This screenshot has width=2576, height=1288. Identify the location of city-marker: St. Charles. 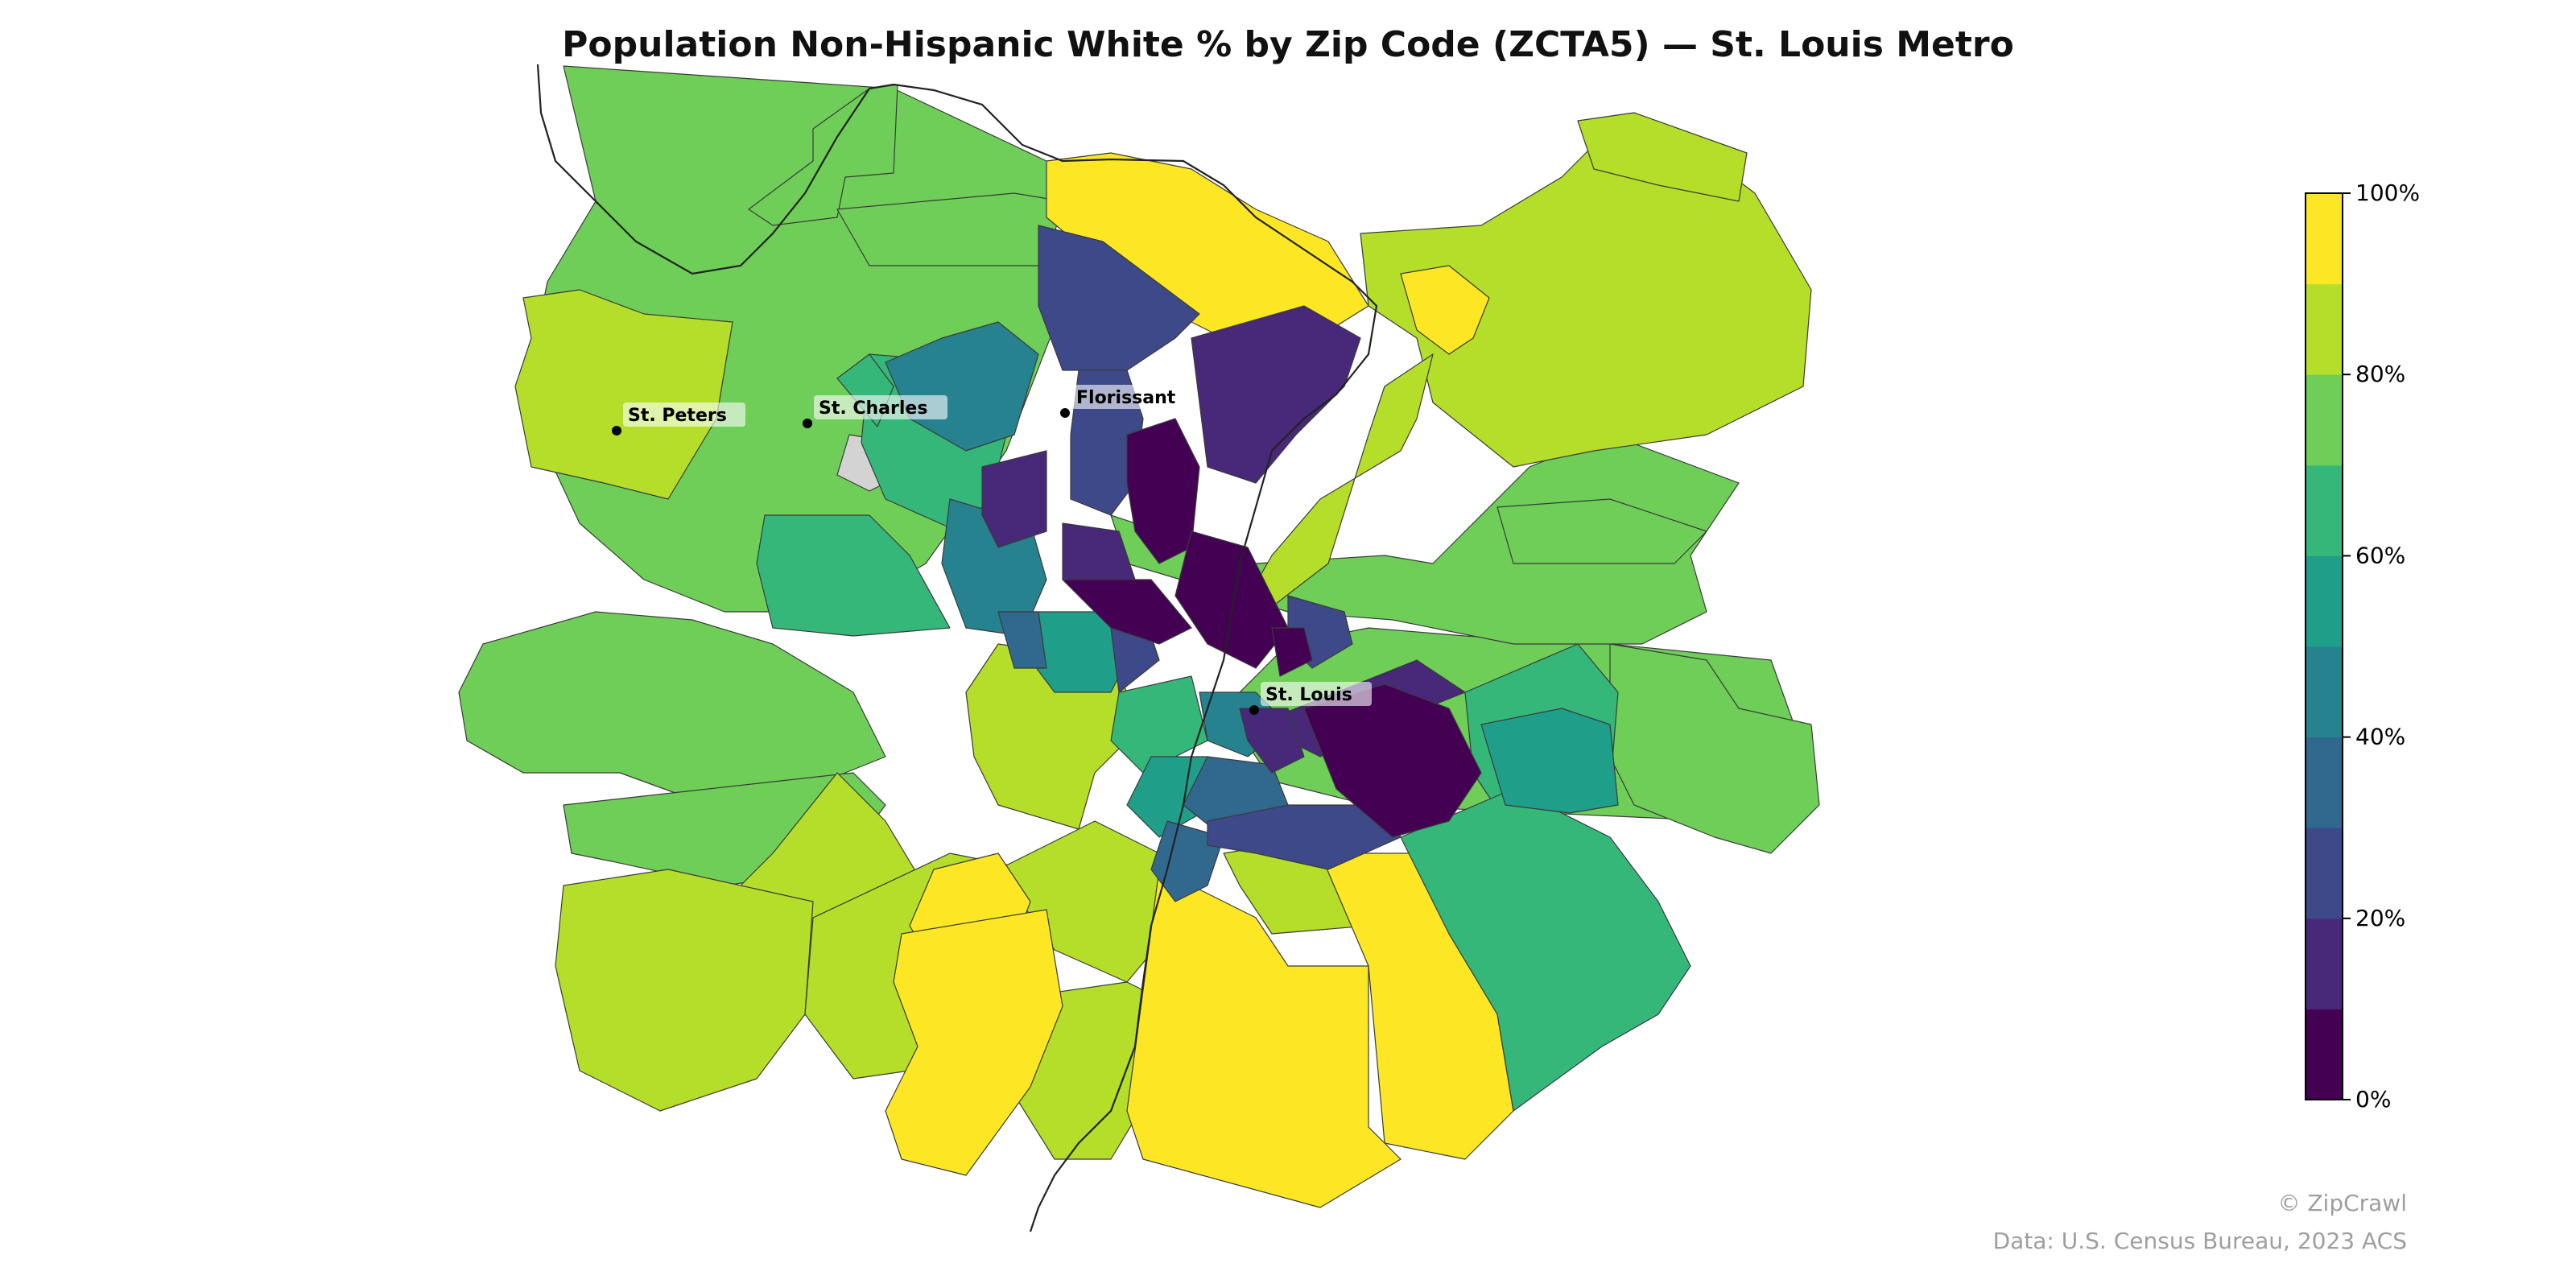
(875, 411).